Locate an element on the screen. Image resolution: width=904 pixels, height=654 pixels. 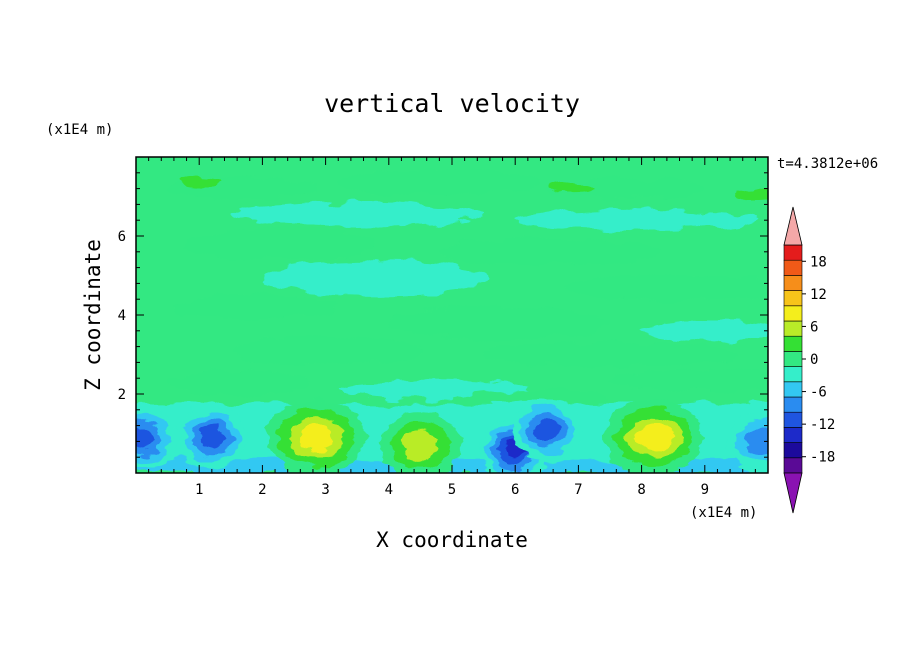
contour-cells is located at coordinates (452, 435).